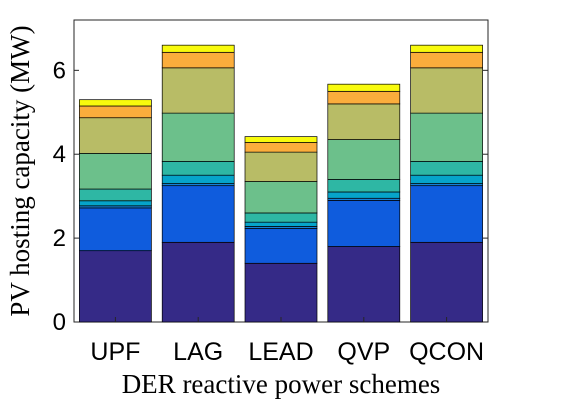  What do you see at coordinates (281, 384) in the screenshot?
I see `x-axis-title: DER reactive power schemes` at bounding box center [281, 384].